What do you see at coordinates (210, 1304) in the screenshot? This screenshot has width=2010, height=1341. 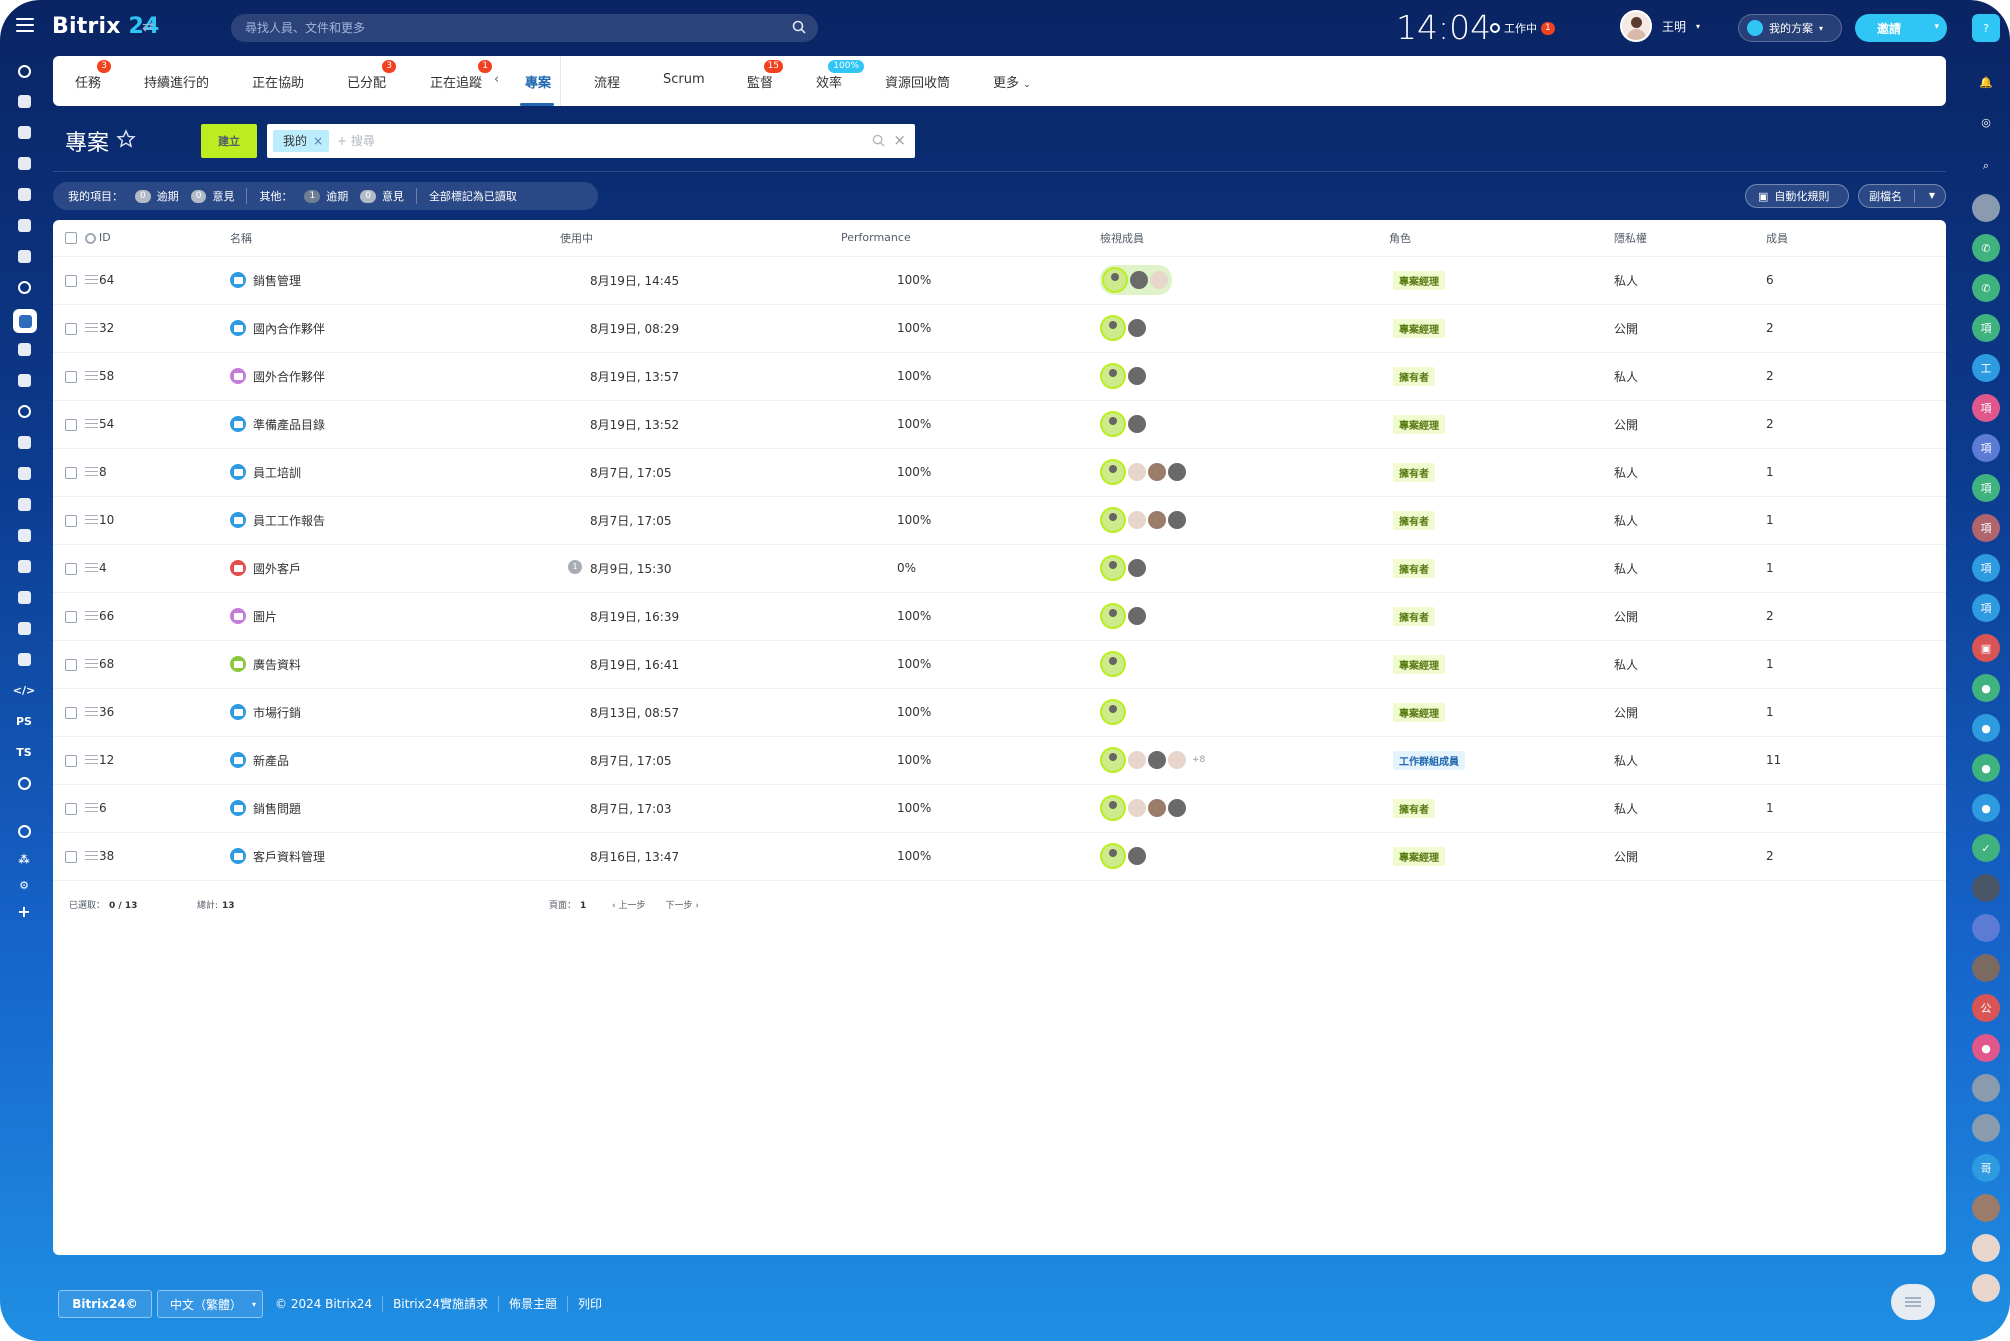 I see `language-selector: 中文（繁體） ▾` at bounding box center [210, 1304].